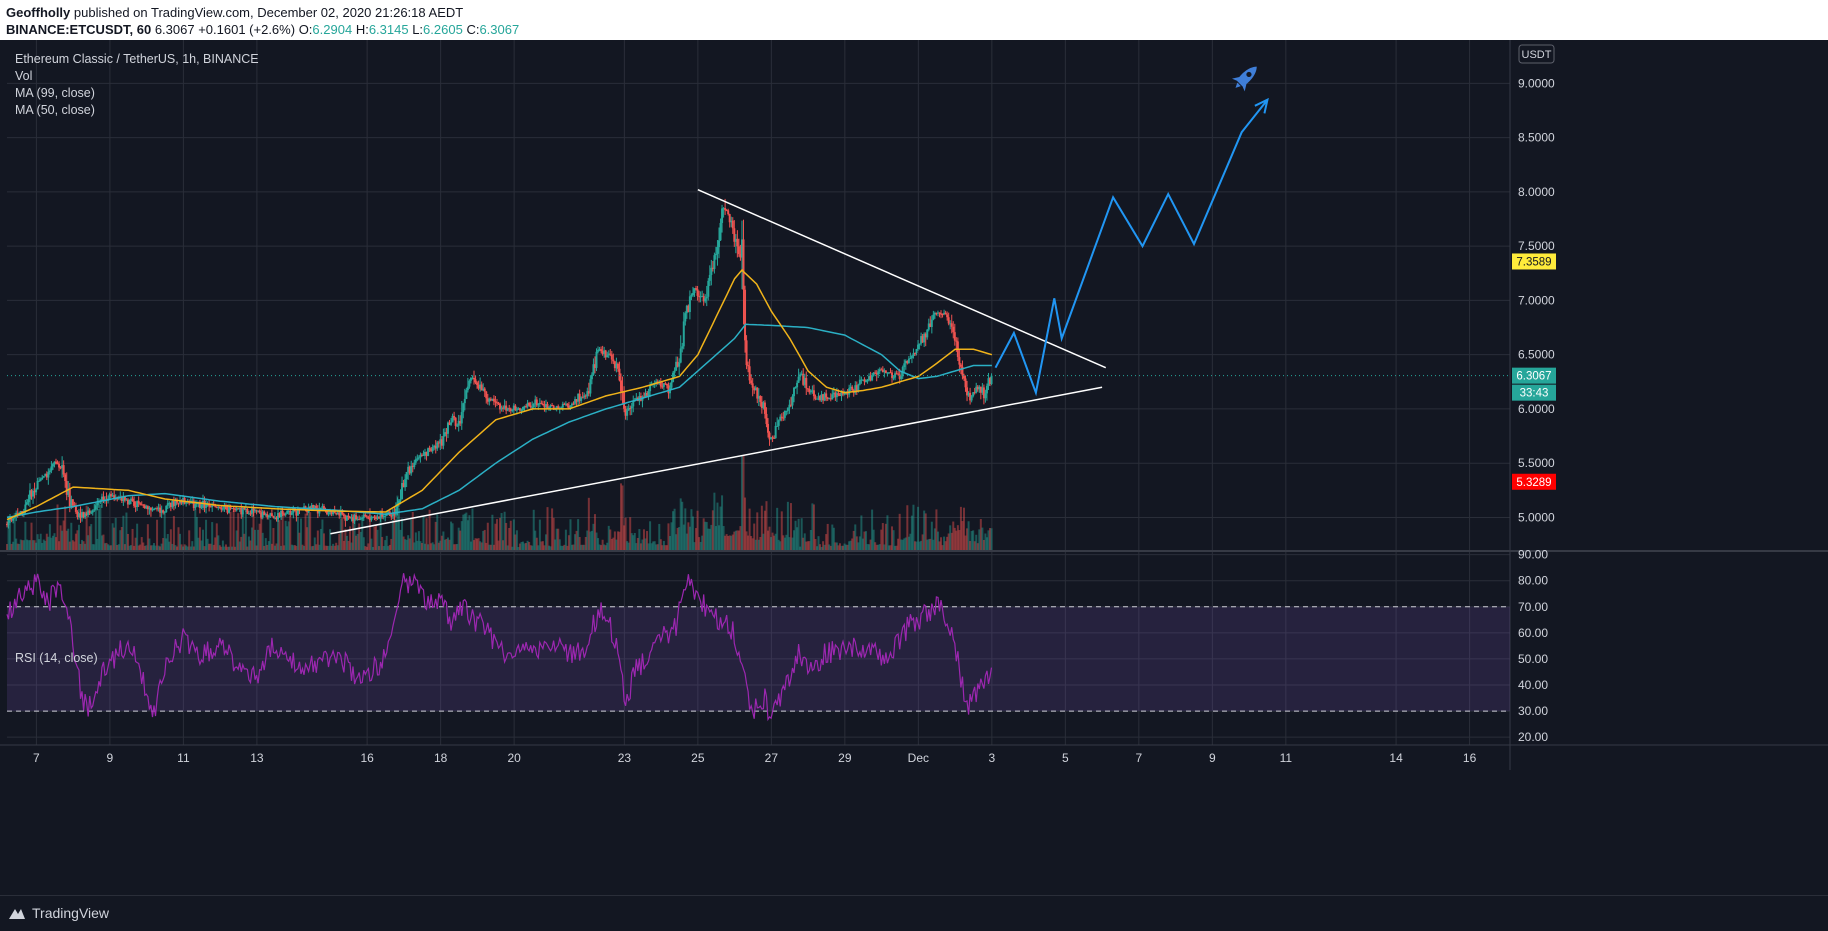 This screenshot has height=931, width=1828. What do you see at coordinates (71, 913) in the screenshot?
I see `footer-brand: TradingView` at bounding box center [71, 913].